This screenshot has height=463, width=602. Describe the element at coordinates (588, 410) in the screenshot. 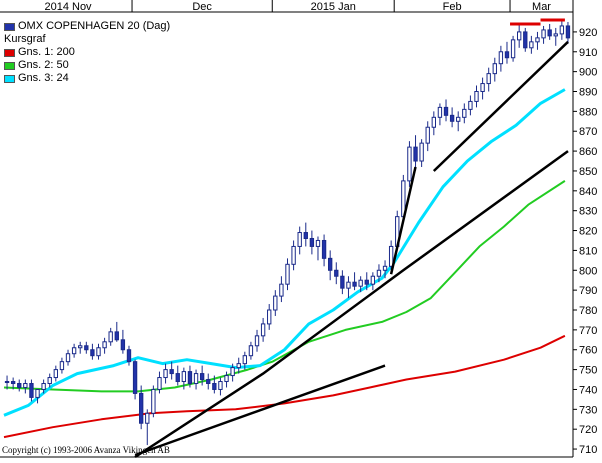

I see `y-tick-label: 730` at that location.